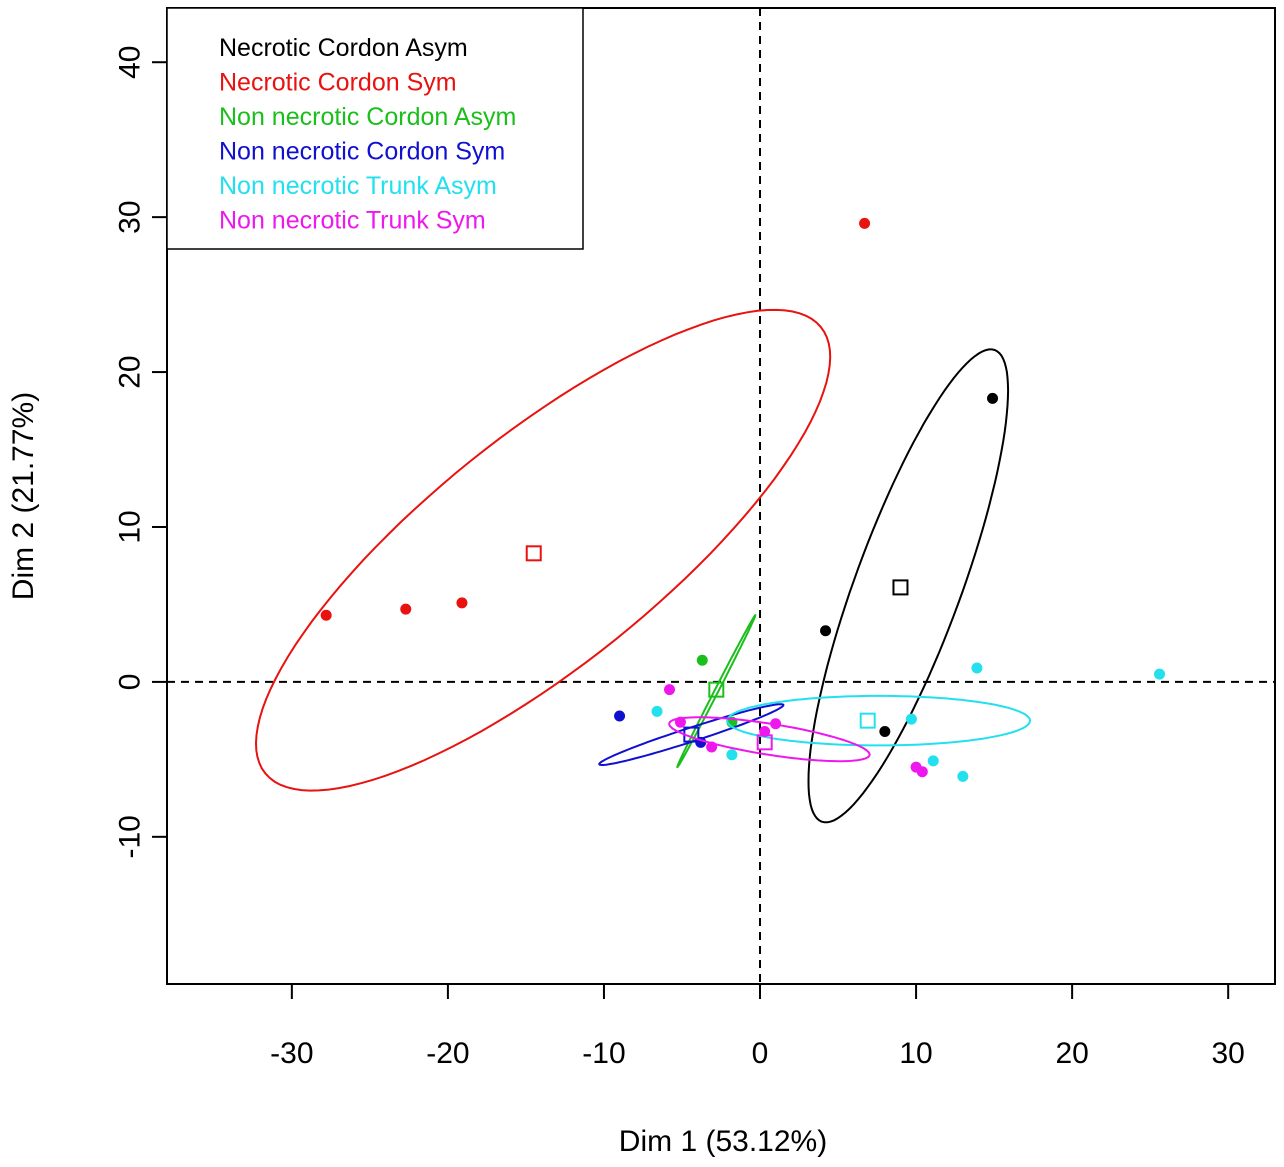  I want to click on centroid-marker-non-necrotic-trunk-asym, so click(867, 720).